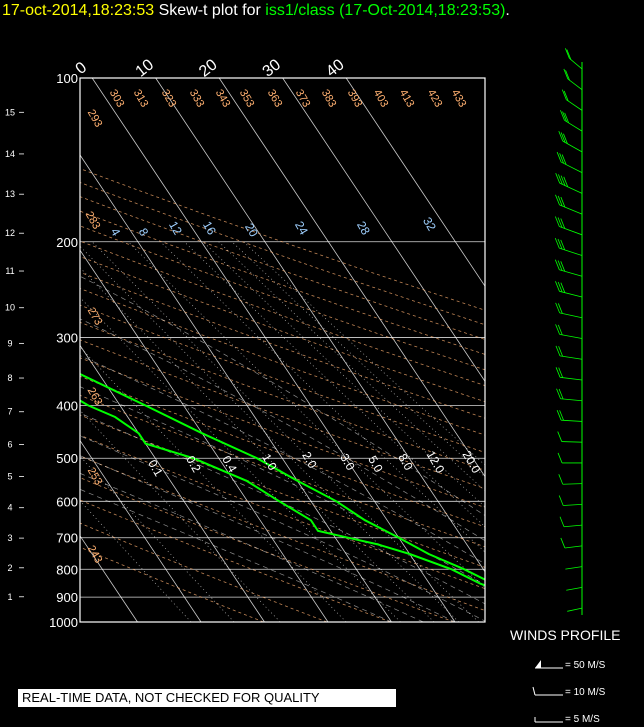  Describe the element at coordinates (247, 99) in the screenshot. I see `dry-adiabat-label: 353` at that location.